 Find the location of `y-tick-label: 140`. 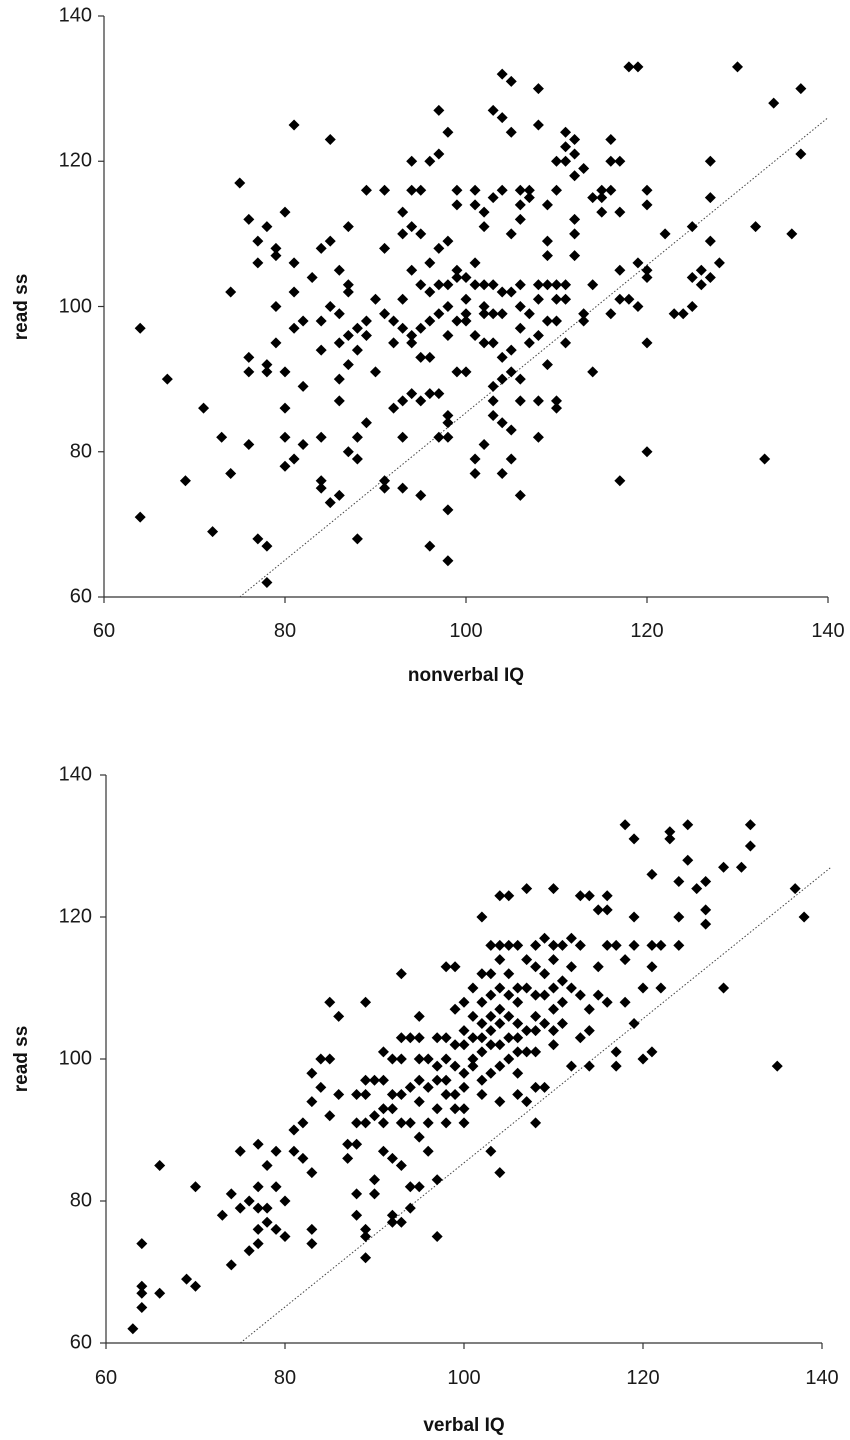

y-tick-label: 140 is located at coordinates (75, 15).